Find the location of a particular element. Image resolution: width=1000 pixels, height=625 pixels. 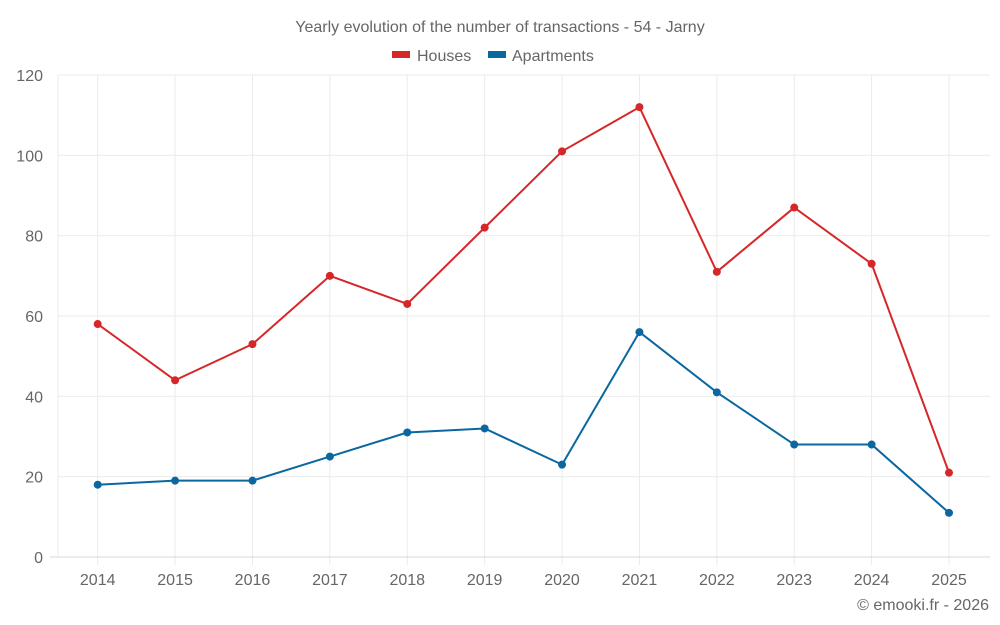

y-tick-label: 80 is located at coordinates (34, 237).